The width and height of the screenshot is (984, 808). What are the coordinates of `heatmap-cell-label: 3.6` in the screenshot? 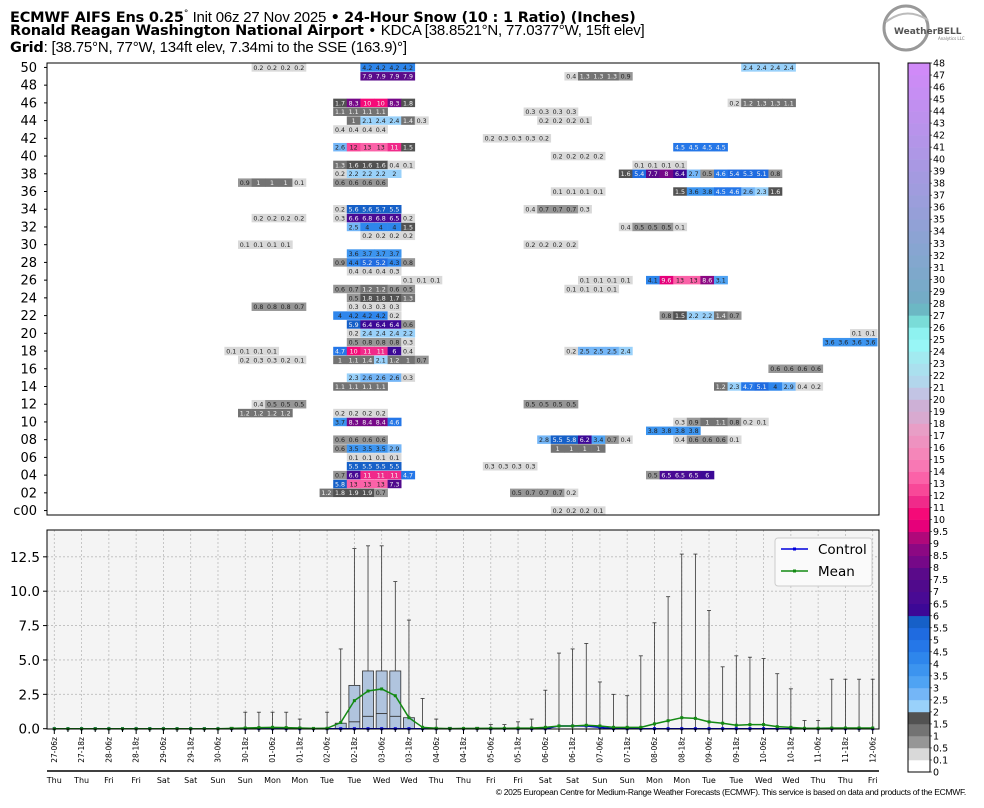 It's located at (843, 343).